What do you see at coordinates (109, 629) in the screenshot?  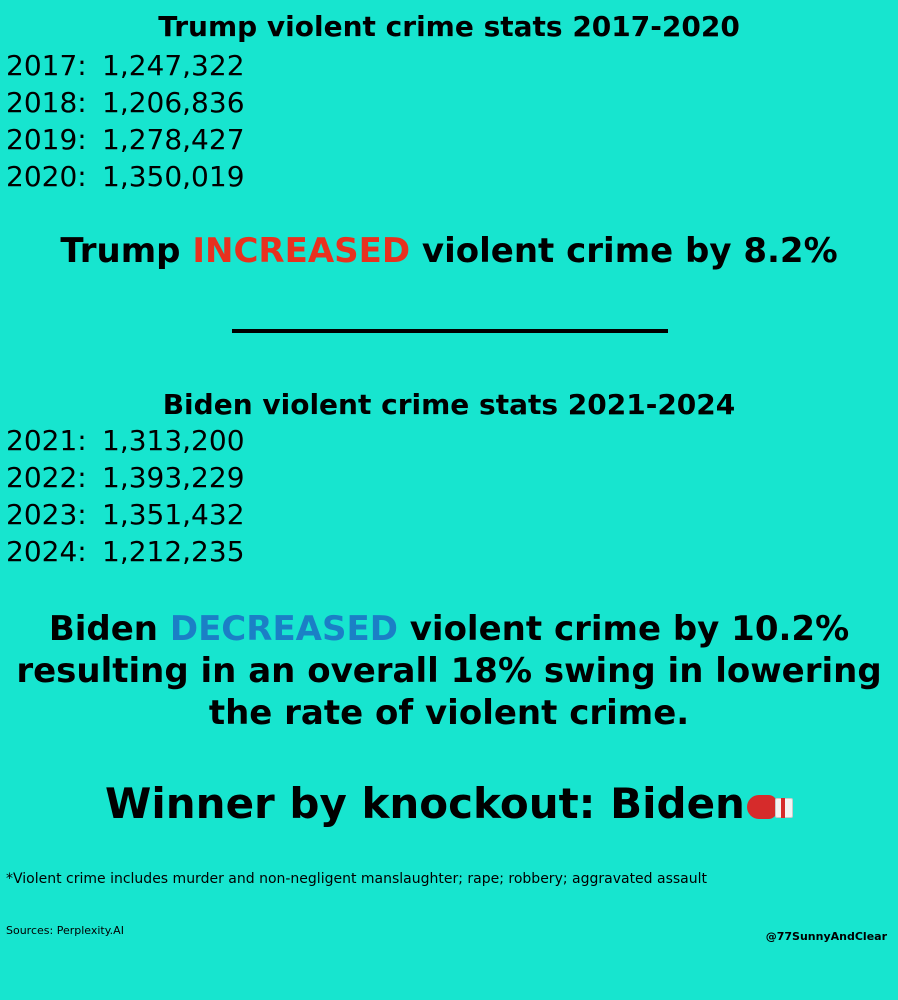 I see `biden-summary-pre: Biden` at bounding box center [109, 629].